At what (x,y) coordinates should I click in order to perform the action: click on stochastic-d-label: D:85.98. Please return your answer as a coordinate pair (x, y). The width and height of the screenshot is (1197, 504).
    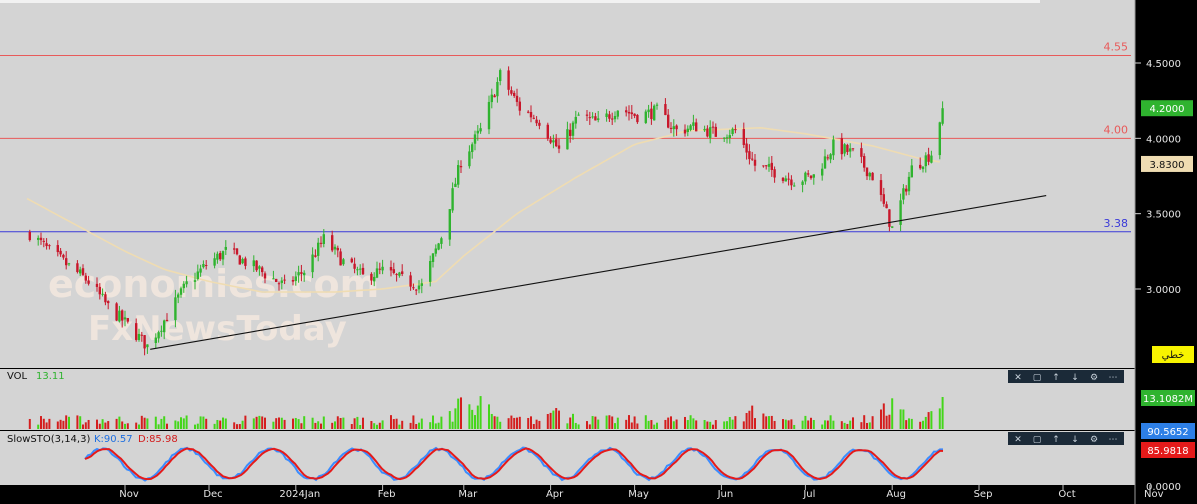
    Looking at the image, I should click on (158, 439).